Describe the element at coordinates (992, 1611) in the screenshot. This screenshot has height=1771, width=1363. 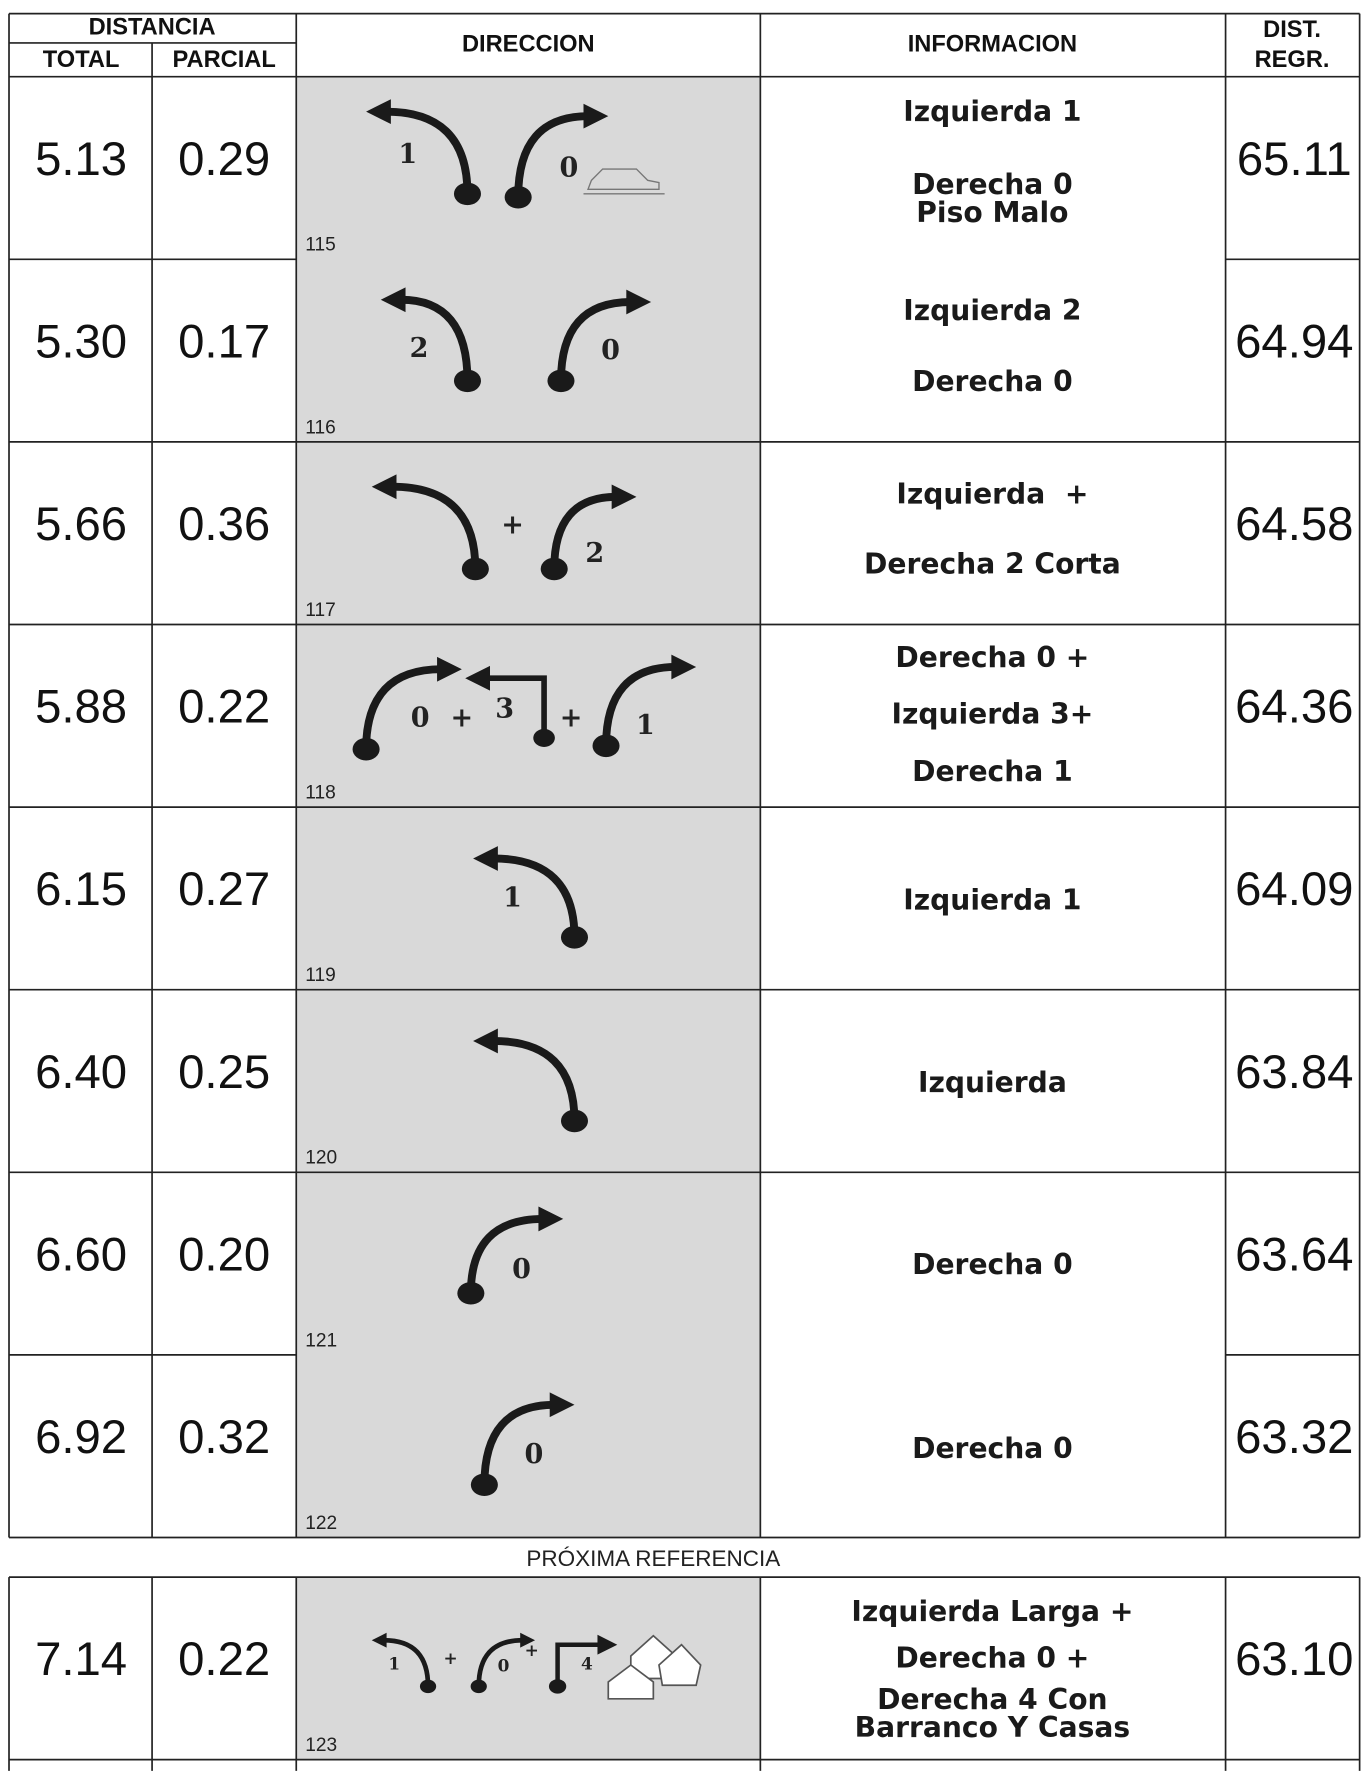
I see `info-line: Izquierda Larga +` at that location.